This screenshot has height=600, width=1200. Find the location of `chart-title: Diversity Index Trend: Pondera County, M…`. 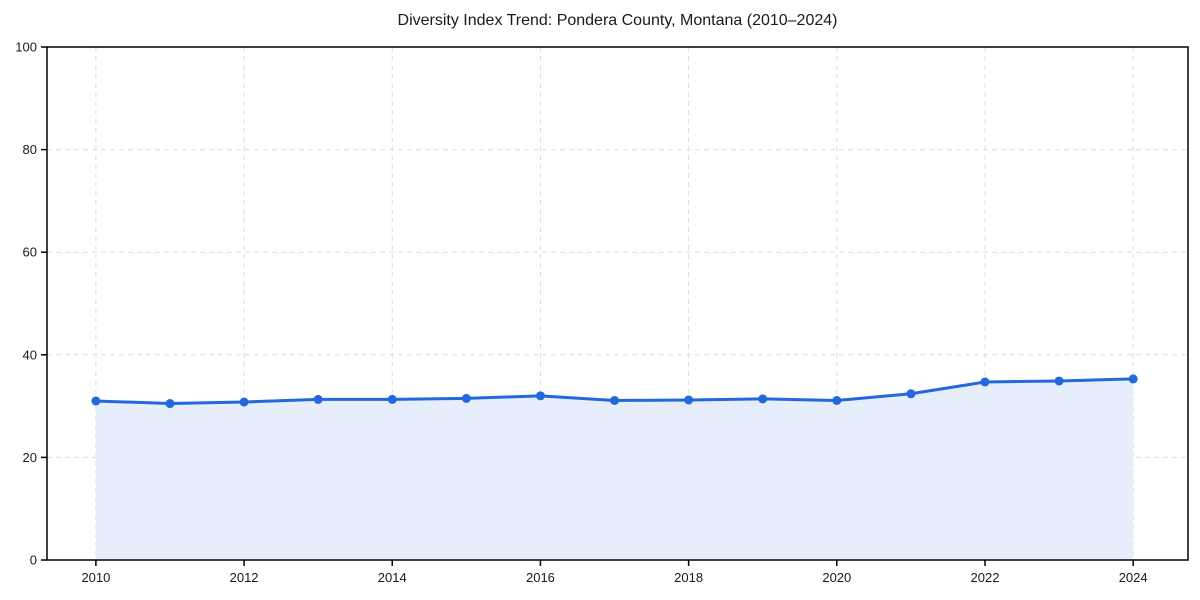

chart-title: Diversity Index Trend: Pondera County, M… is located at coordinates (617, 20).